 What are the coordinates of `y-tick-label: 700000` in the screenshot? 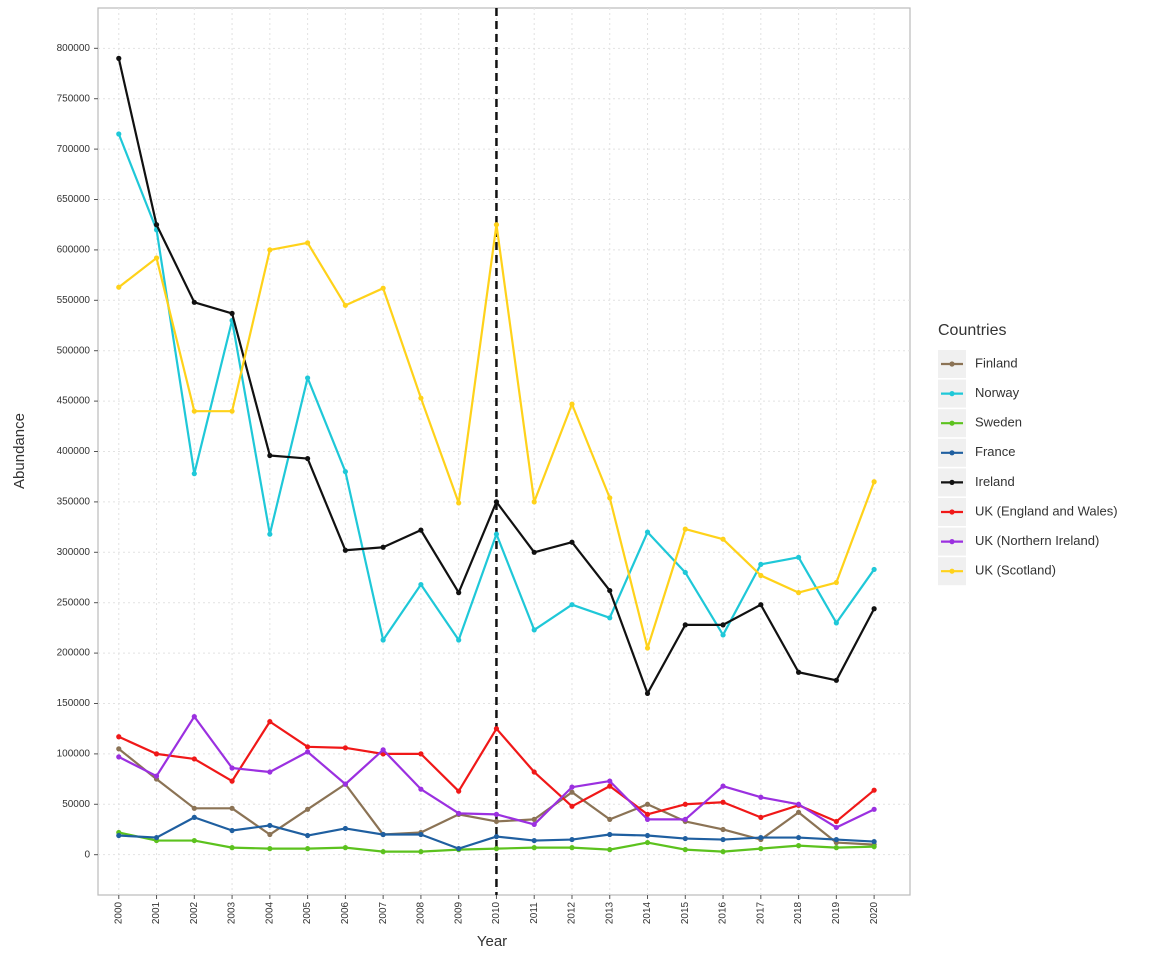 It's located at (74, 149).